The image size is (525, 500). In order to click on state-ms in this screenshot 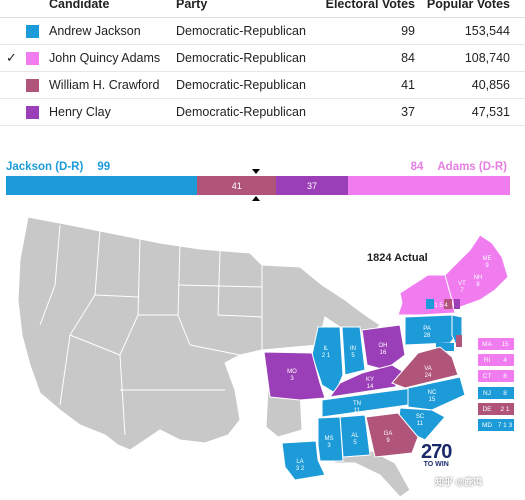, I will do `click(330, 439)`.